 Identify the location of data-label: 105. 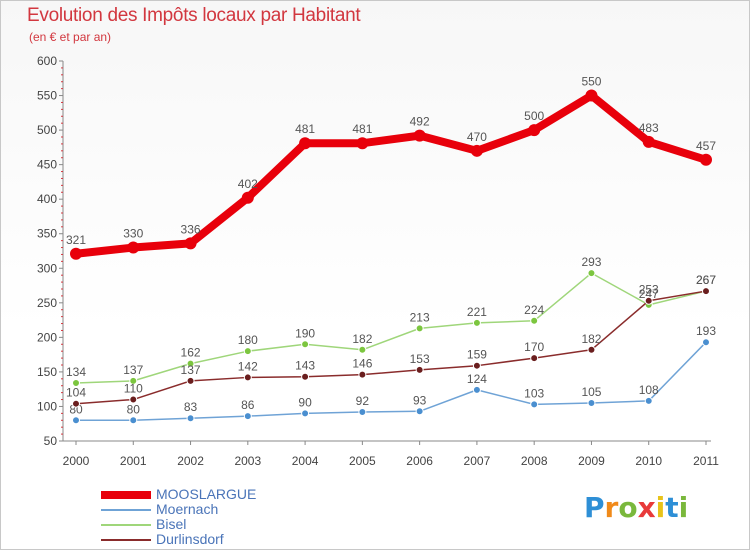
(591, 392).